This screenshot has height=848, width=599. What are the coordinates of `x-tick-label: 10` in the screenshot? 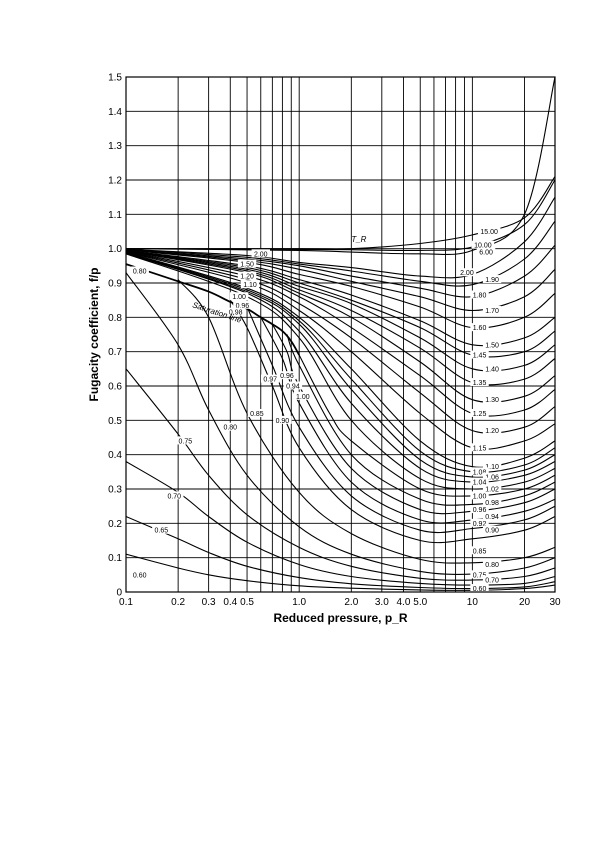 It's located at (473, 602).